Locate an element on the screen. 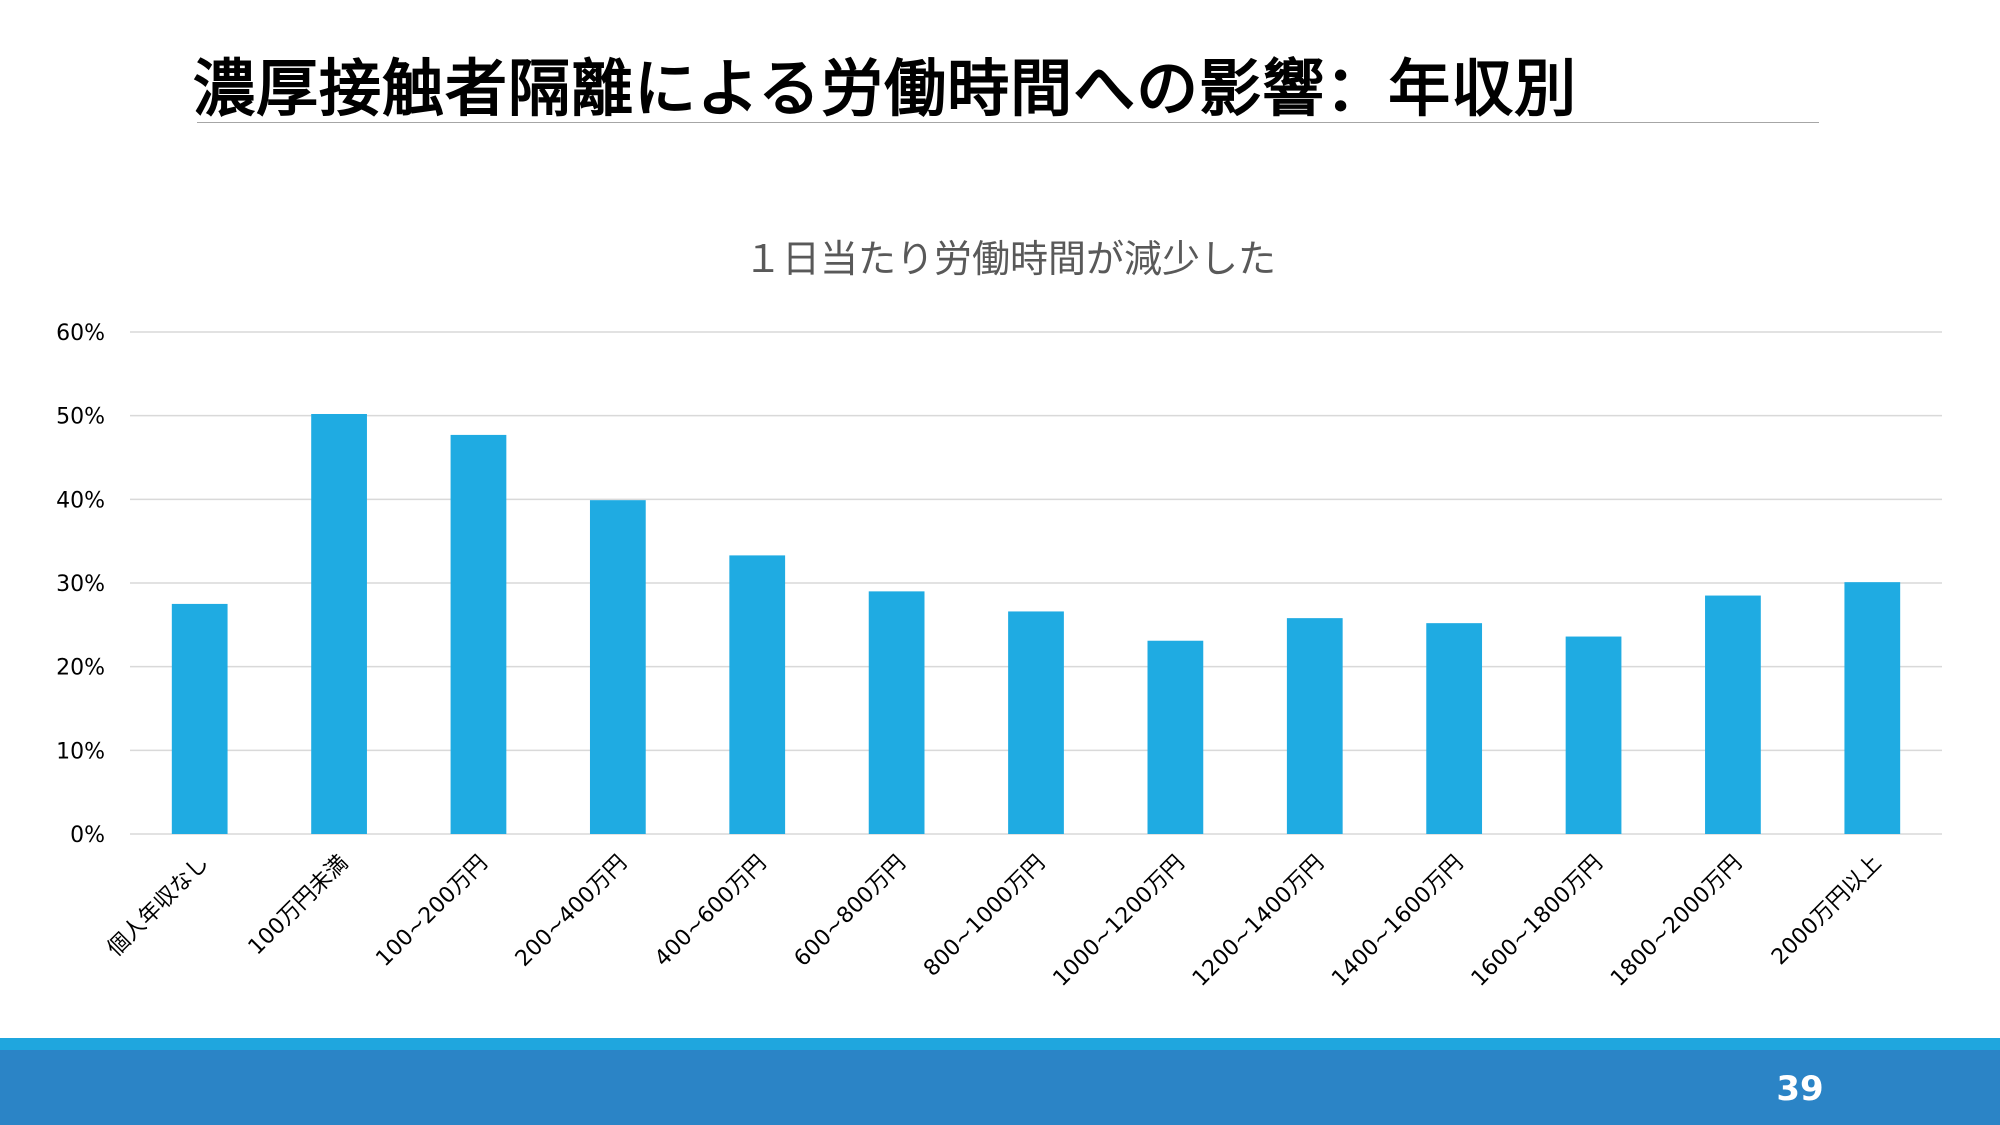 This screenshot has width=2000, height=1125. x-tick-label: 1600~1800万円 is located at coordinates (1537, 921).